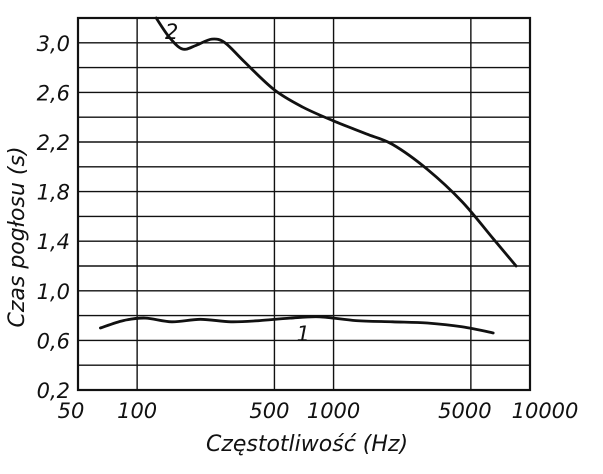 This screenshot has height=474, width=603. Describe the element at coordinates (53, 292) in the screenshot. I see `y-tick-label: 1,0` at that location.